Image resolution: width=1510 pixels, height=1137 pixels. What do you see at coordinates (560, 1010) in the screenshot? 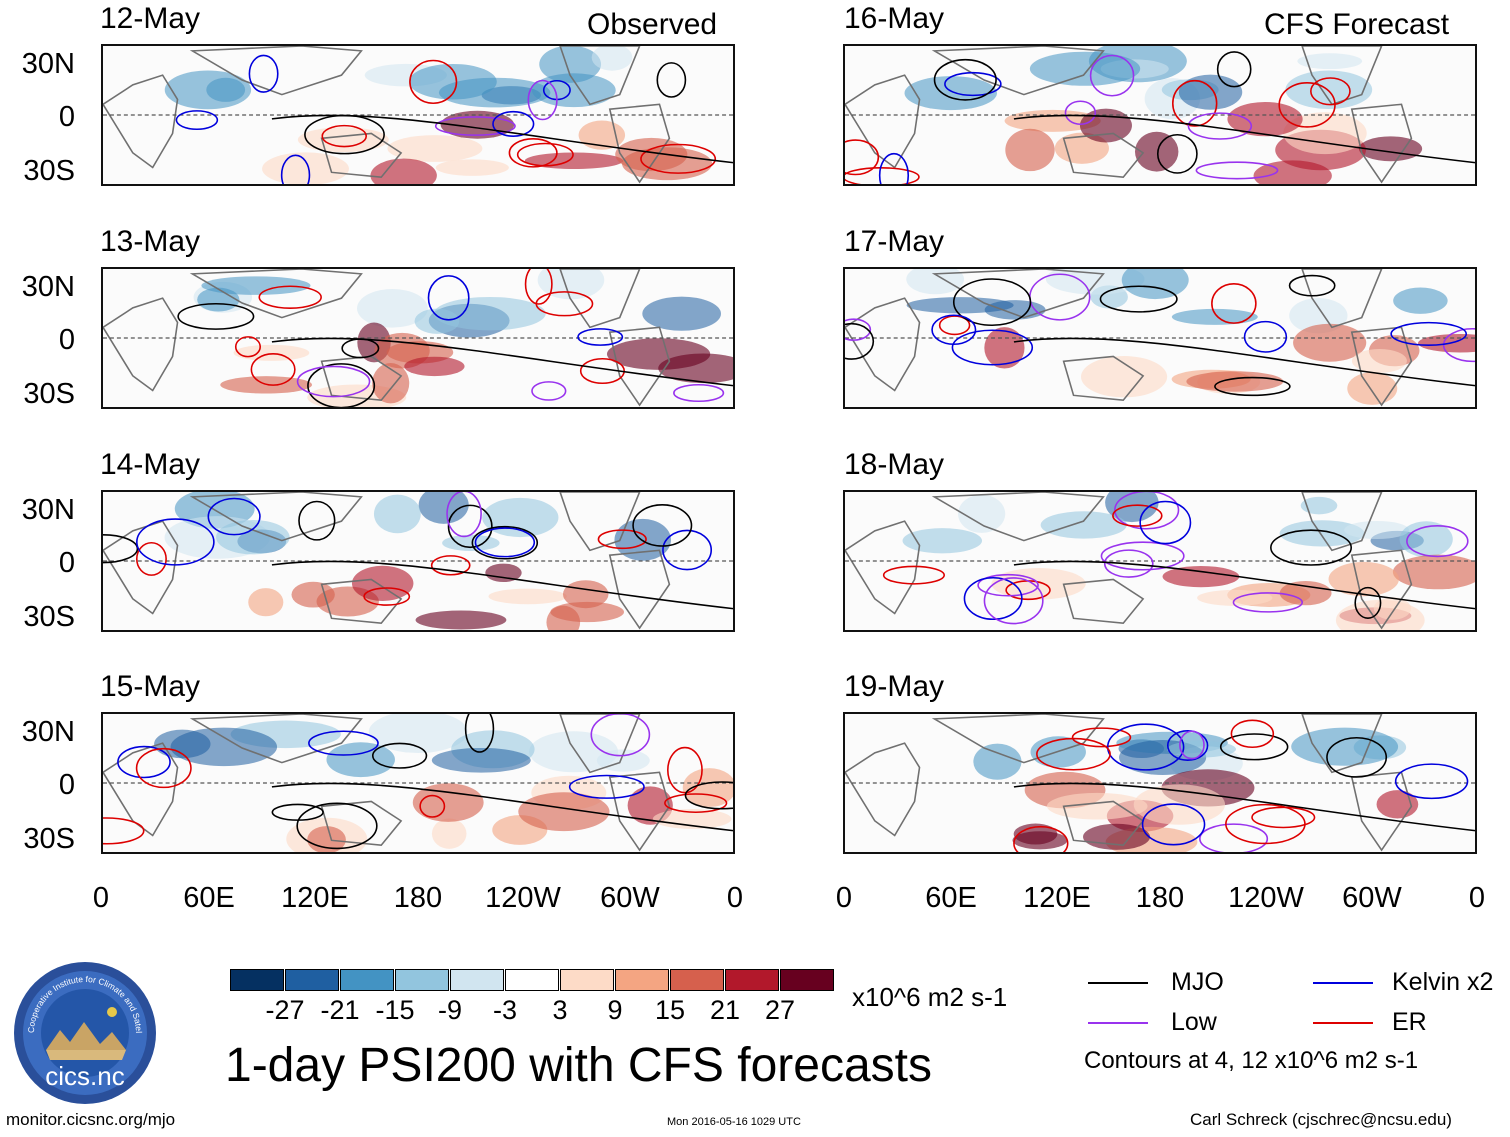
I see `colorbar-tick-label: 3` at bounding box center [560, 1010].